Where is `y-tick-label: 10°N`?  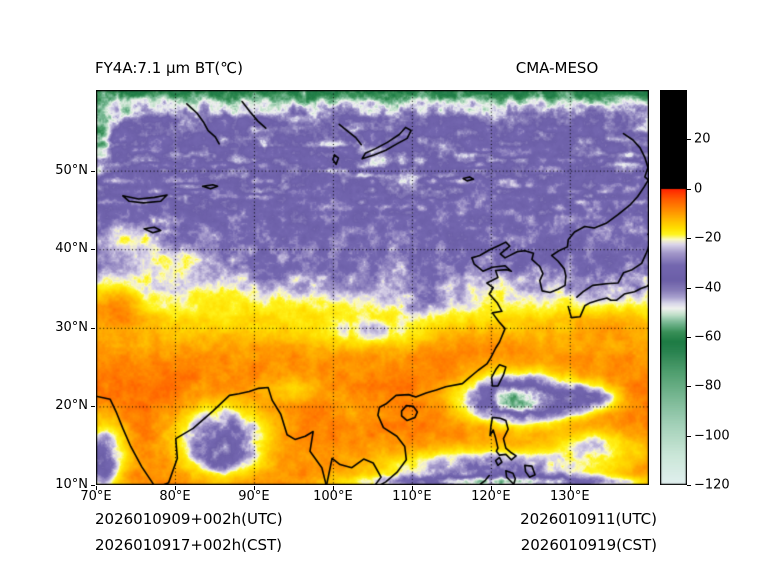 y-tick-label: 10°N is located at coordinates (71, 484).